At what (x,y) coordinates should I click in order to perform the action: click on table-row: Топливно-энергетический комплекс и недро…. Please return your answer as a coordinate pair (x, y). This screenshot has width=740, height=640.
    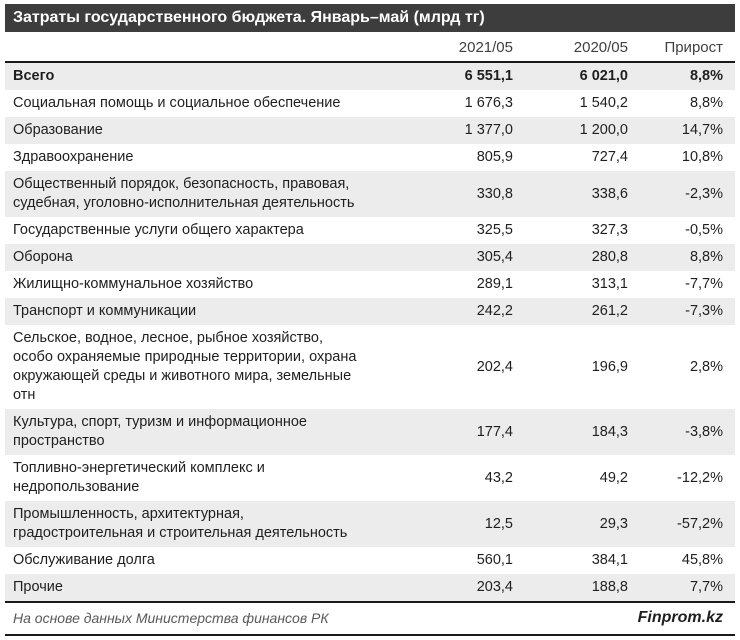
    Looking at the image, I should click on (370, 478).